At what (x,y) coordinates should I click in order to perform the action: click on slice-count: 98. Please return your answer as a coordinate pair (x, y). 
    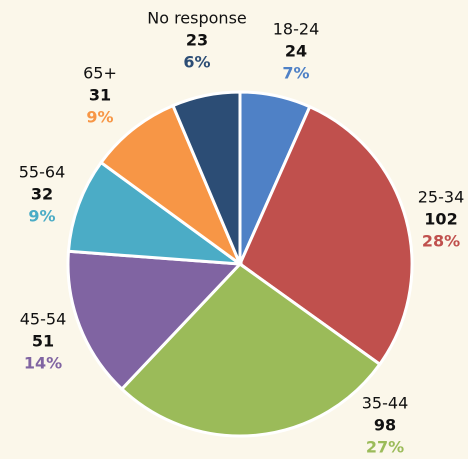
    Looking at the image, I should click on (385, 425).